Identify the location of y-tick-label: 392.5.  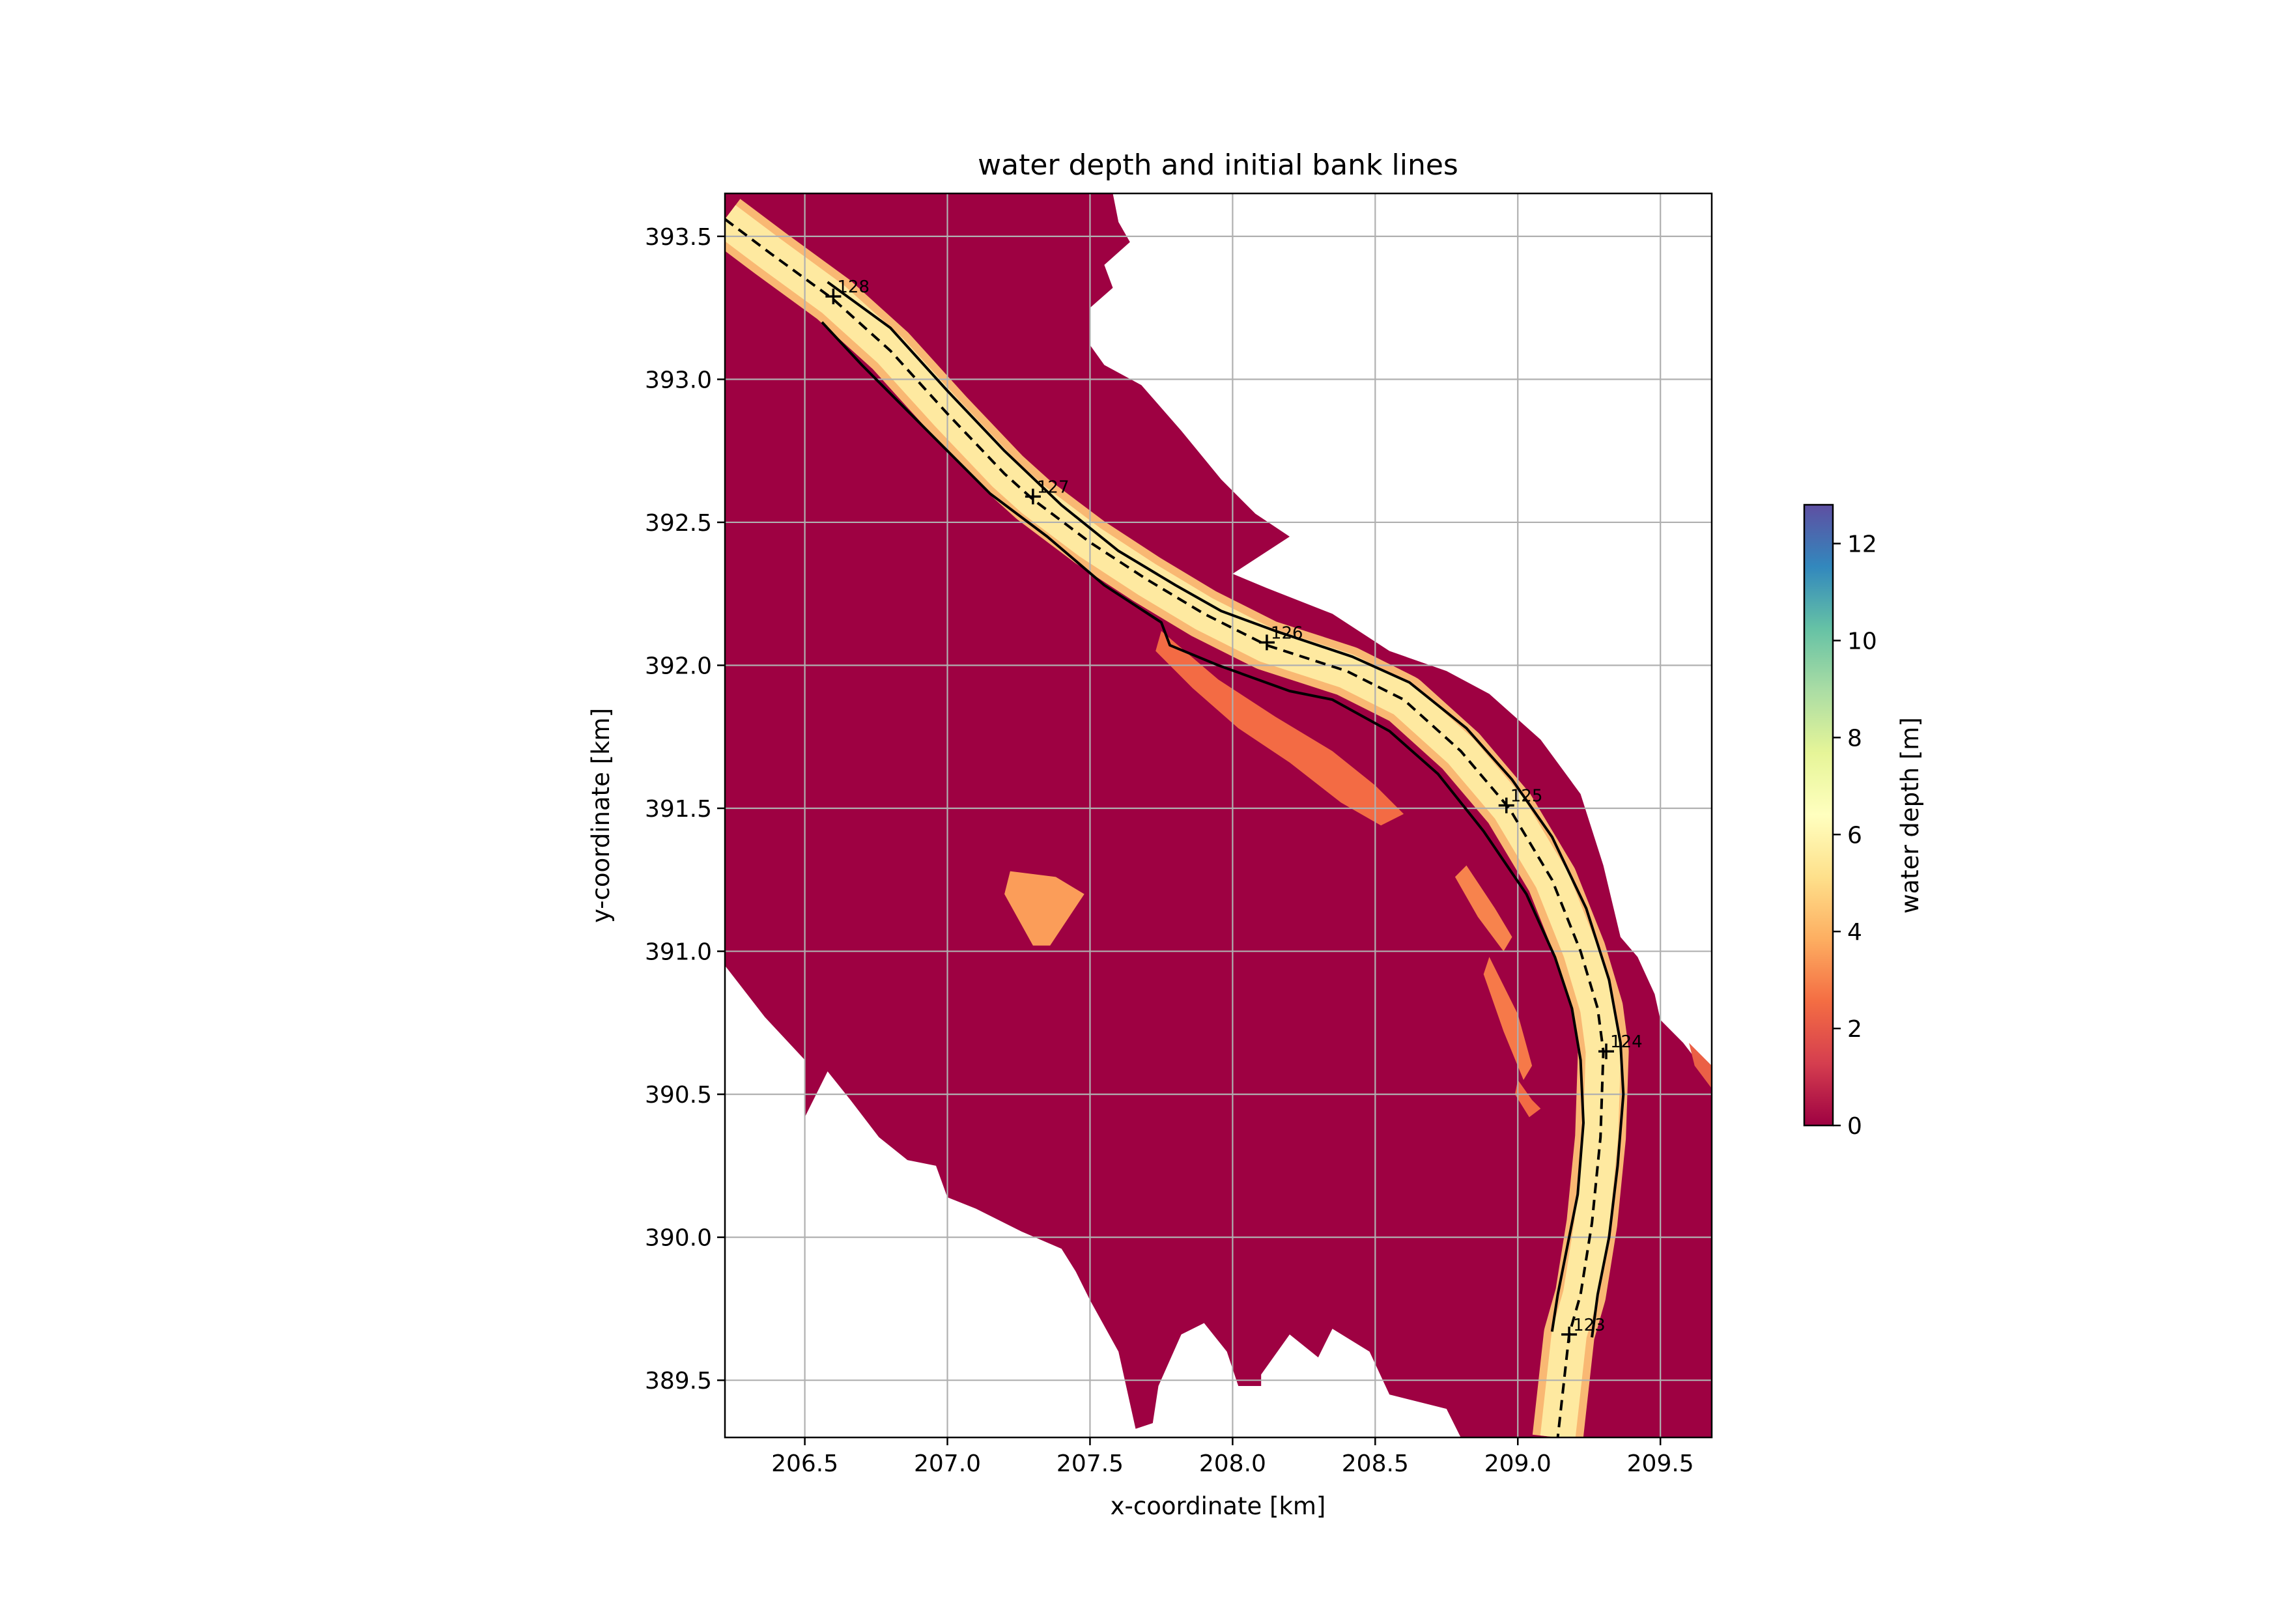
(678, 523).